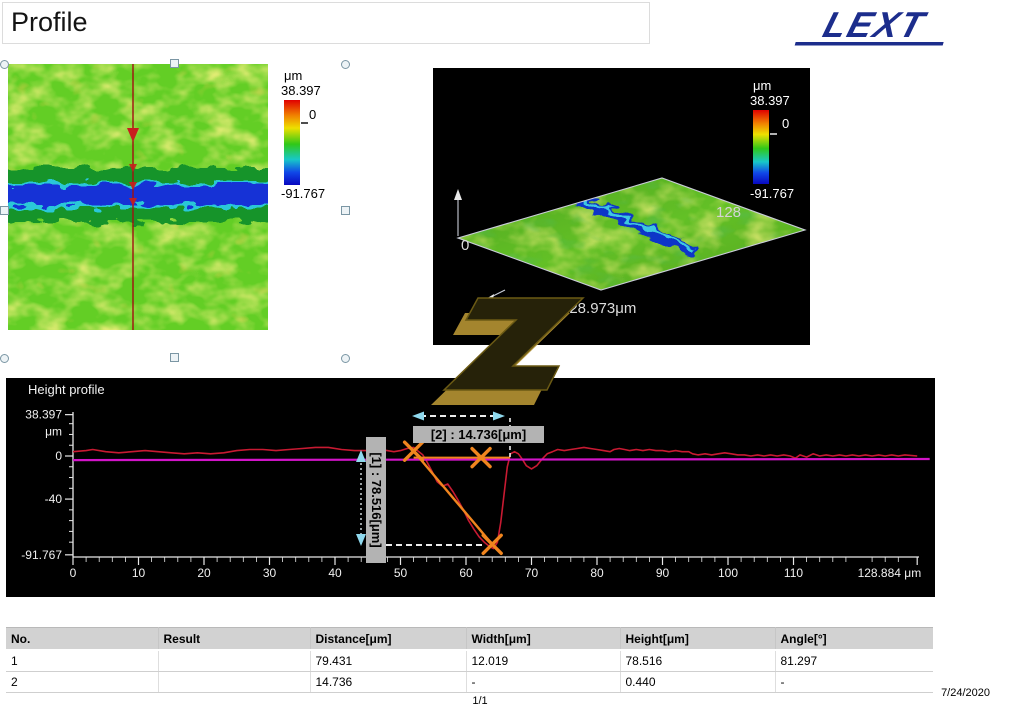 The width and height of the screenshot is (1009, 718). I want to click on measurement-label-1: [1] : 78.516[μm], so click(376, 500).